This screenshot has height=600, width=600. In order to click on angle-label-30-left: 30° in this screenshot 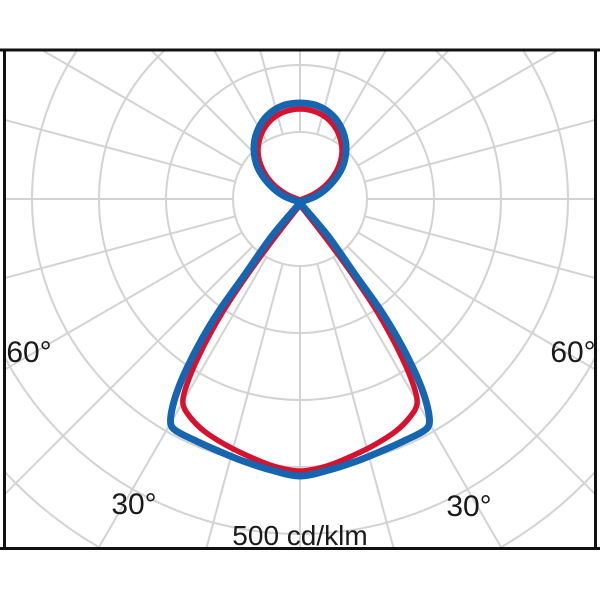, I will do `click(134, 504)`.